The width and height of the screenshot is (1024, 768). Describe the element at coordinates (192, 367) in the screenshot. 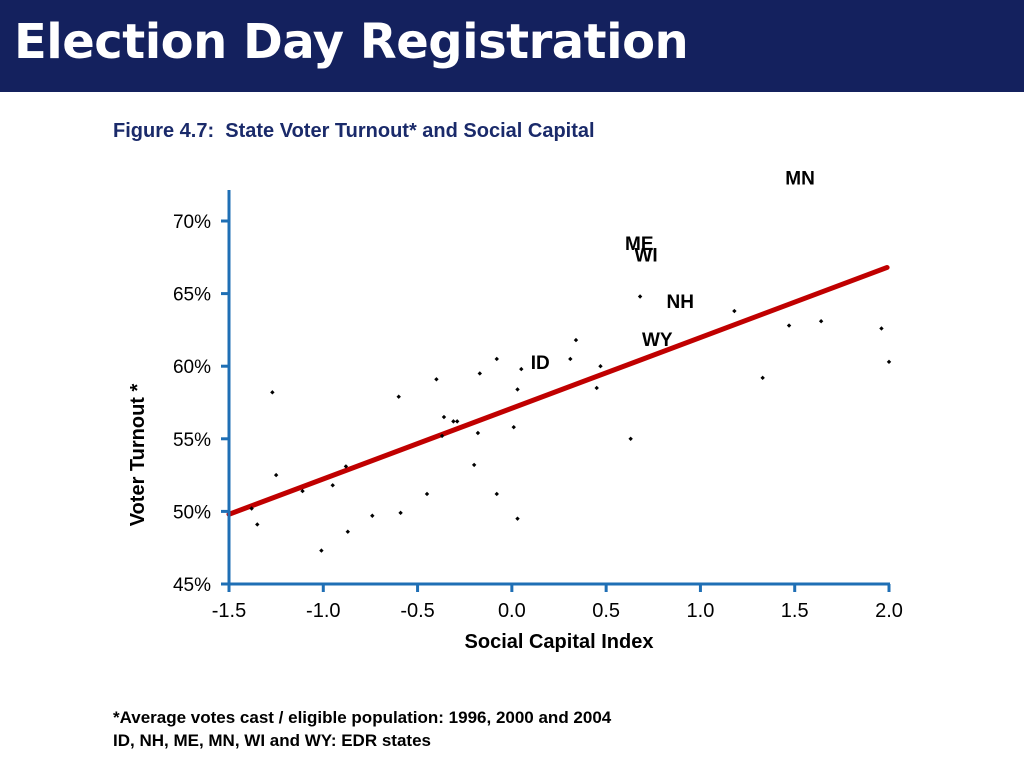

I see `y-tick-label: 60%` at that location.